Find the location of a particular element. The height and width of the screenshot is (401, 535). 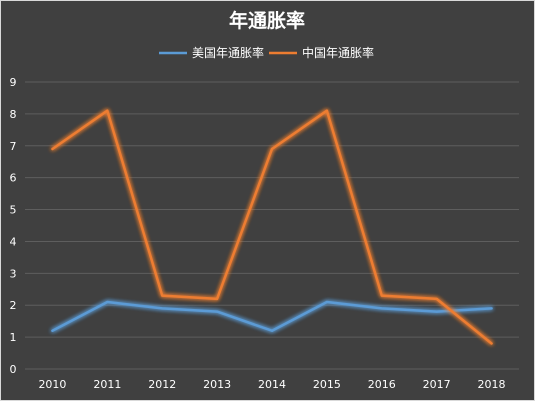

x-tick-label: 2011 is located at coordinates (107, 384).